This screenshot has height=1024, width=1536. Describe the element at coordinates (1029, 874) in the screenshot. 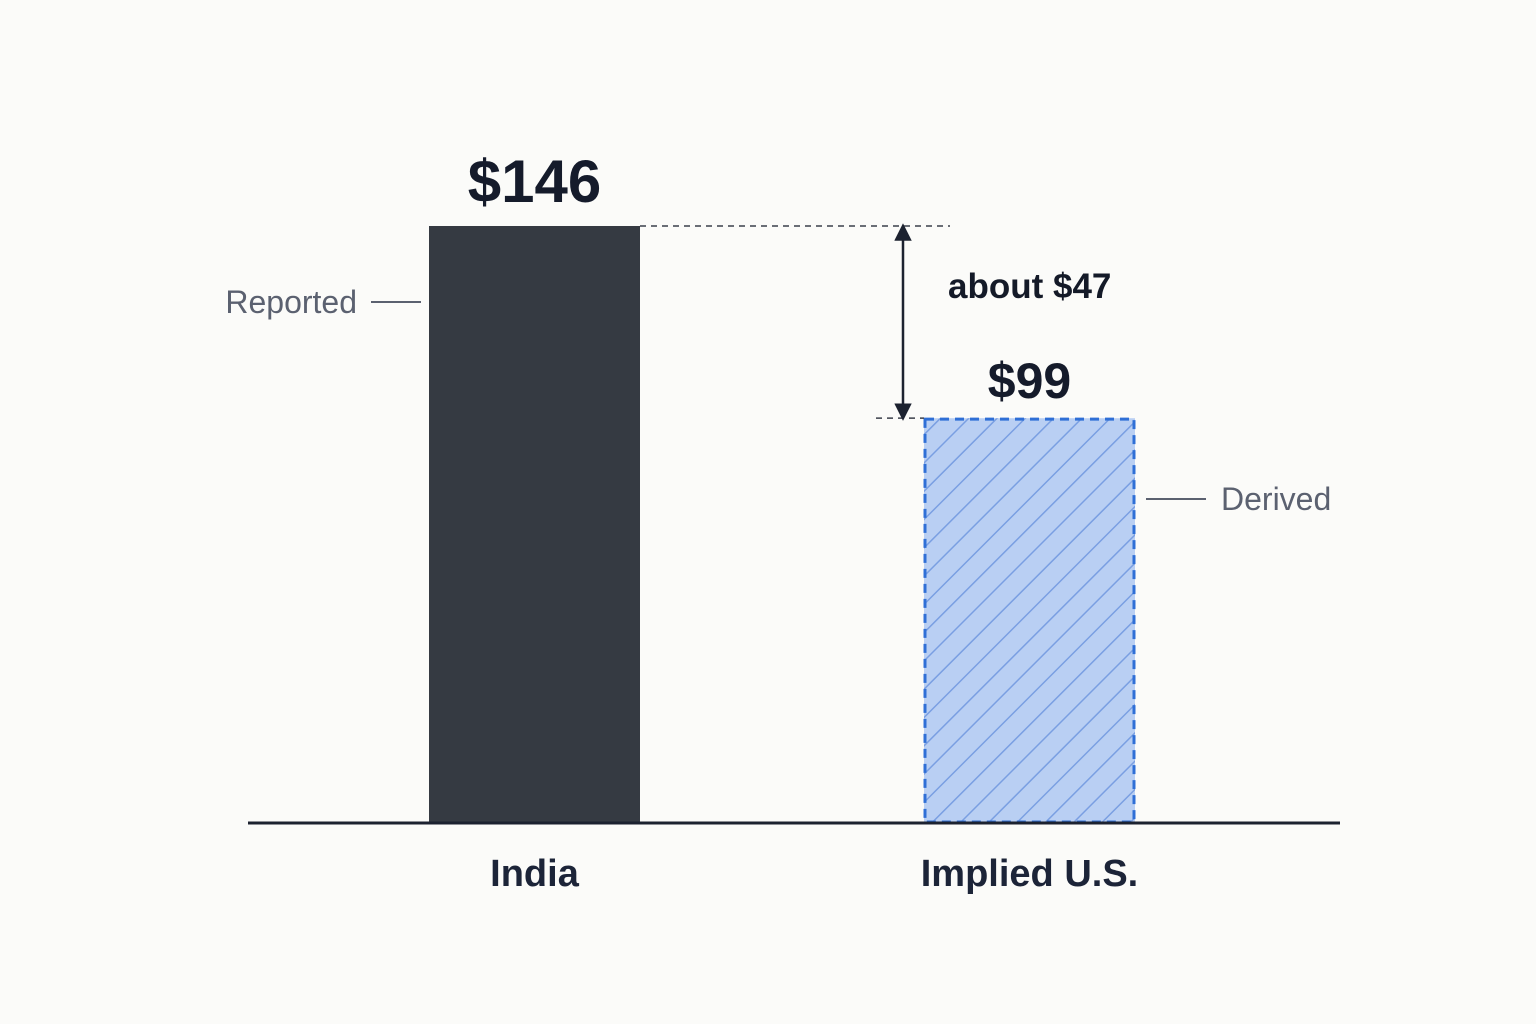

I see `category-label: Implied U.S.` at that location.